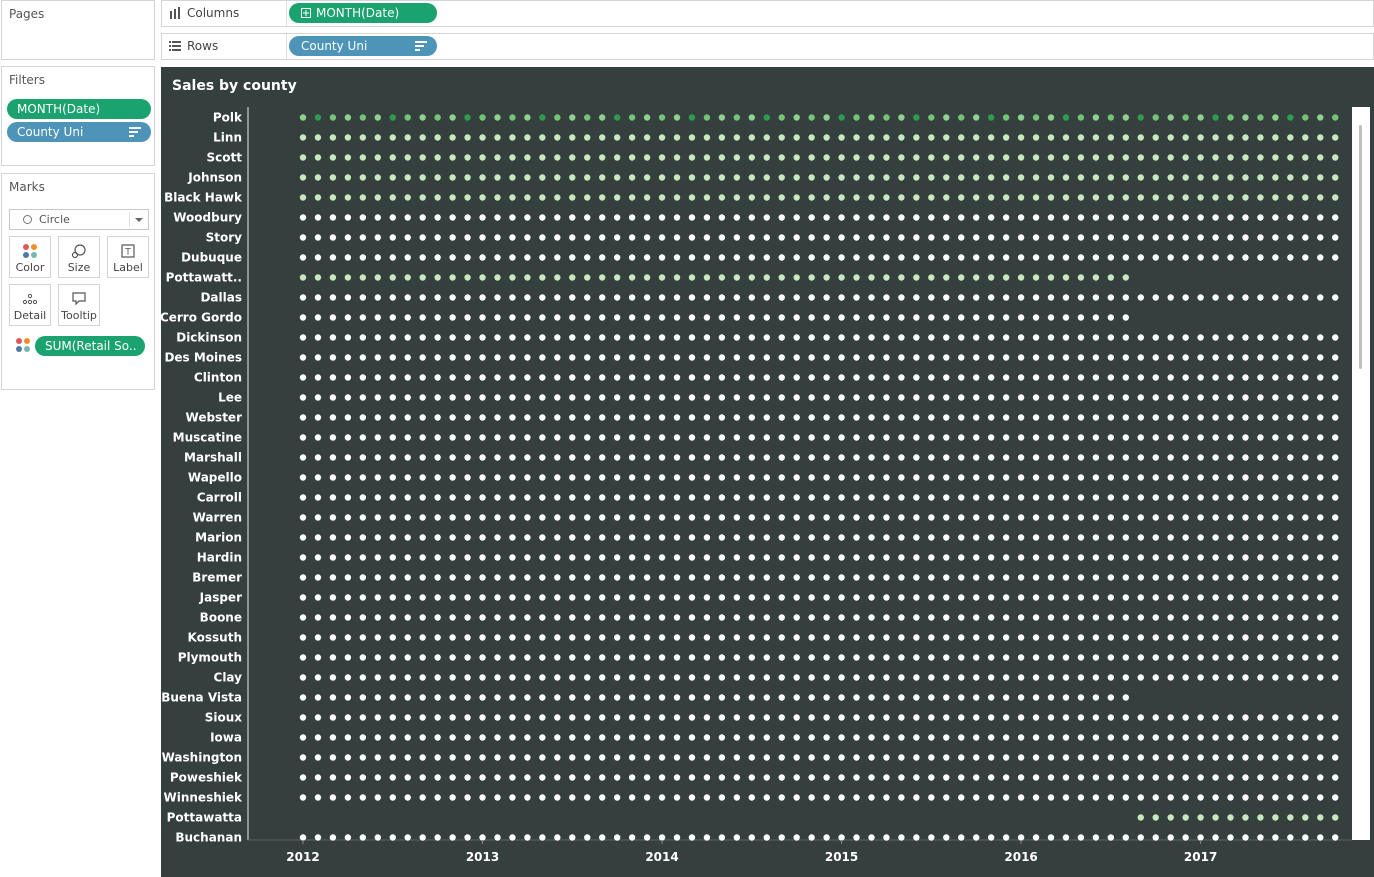  Describe the element at coordinates (225, 158) in the screenshot. I see `county-label: Scott` at that location.